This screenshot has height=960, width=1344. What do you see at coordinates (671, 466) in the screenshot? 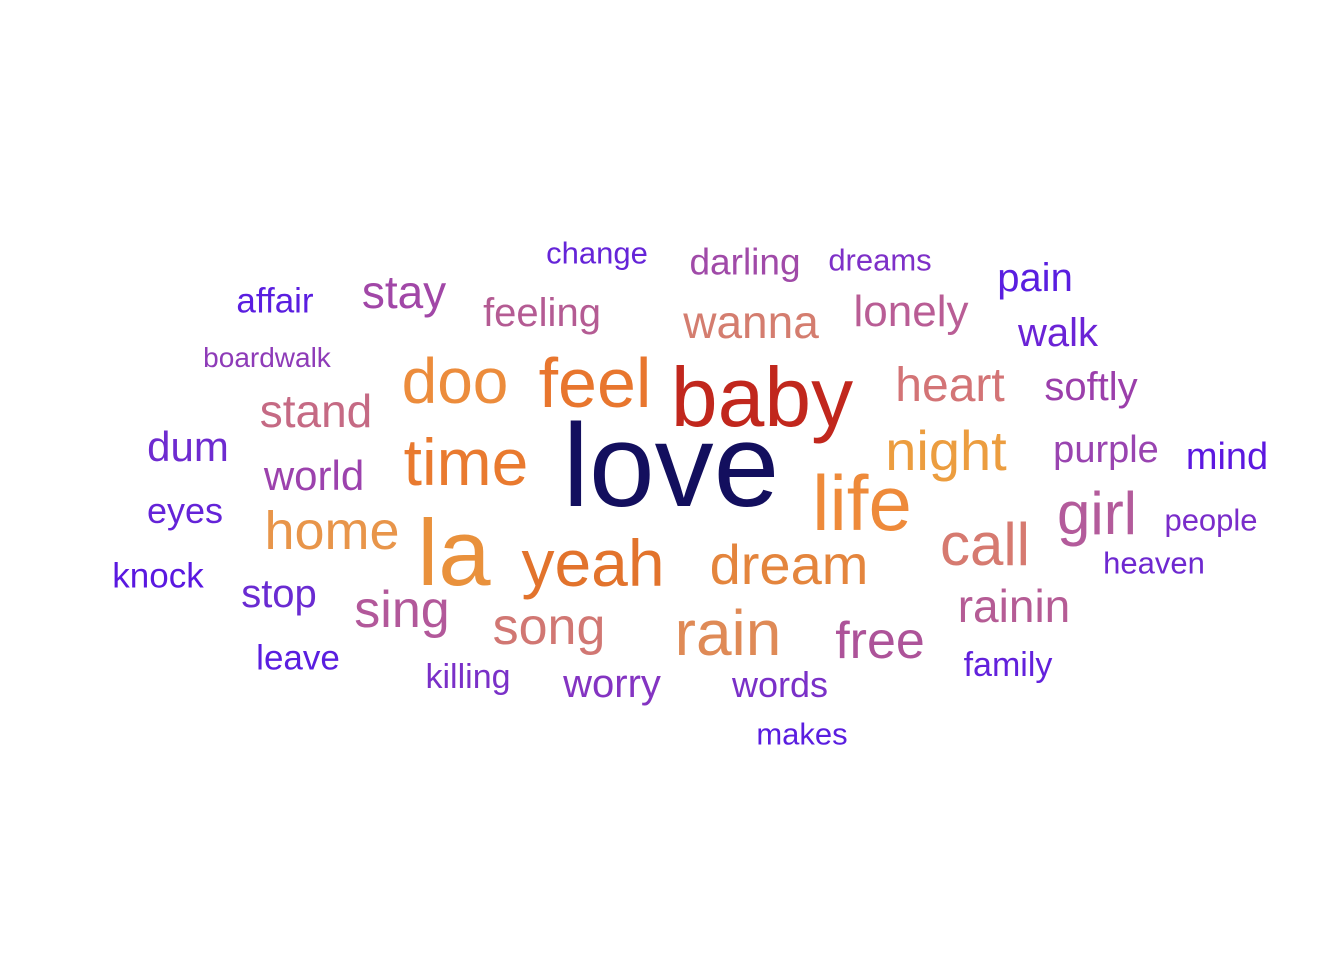
I see `word-love: love` at bounding box center [671, 466].